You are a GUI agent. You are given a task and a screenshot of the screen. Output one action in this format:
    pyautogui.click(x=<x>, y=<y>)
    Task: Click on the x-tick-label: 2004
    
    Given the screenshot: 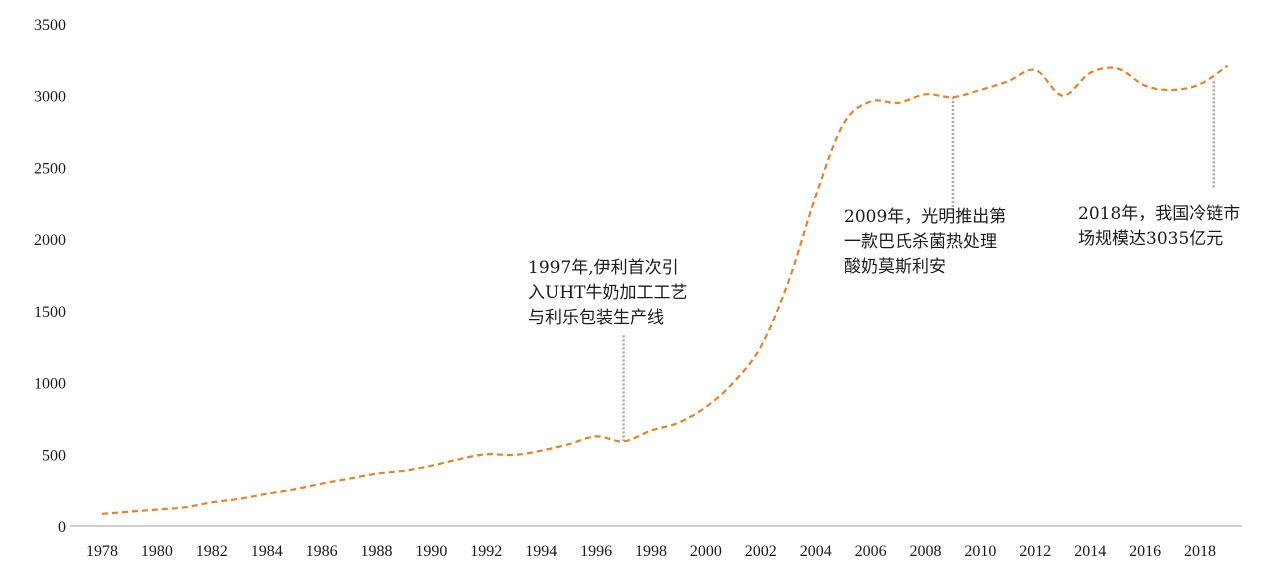 What is the action you would take?
    pyautogui.click(x=816, y=551)
    